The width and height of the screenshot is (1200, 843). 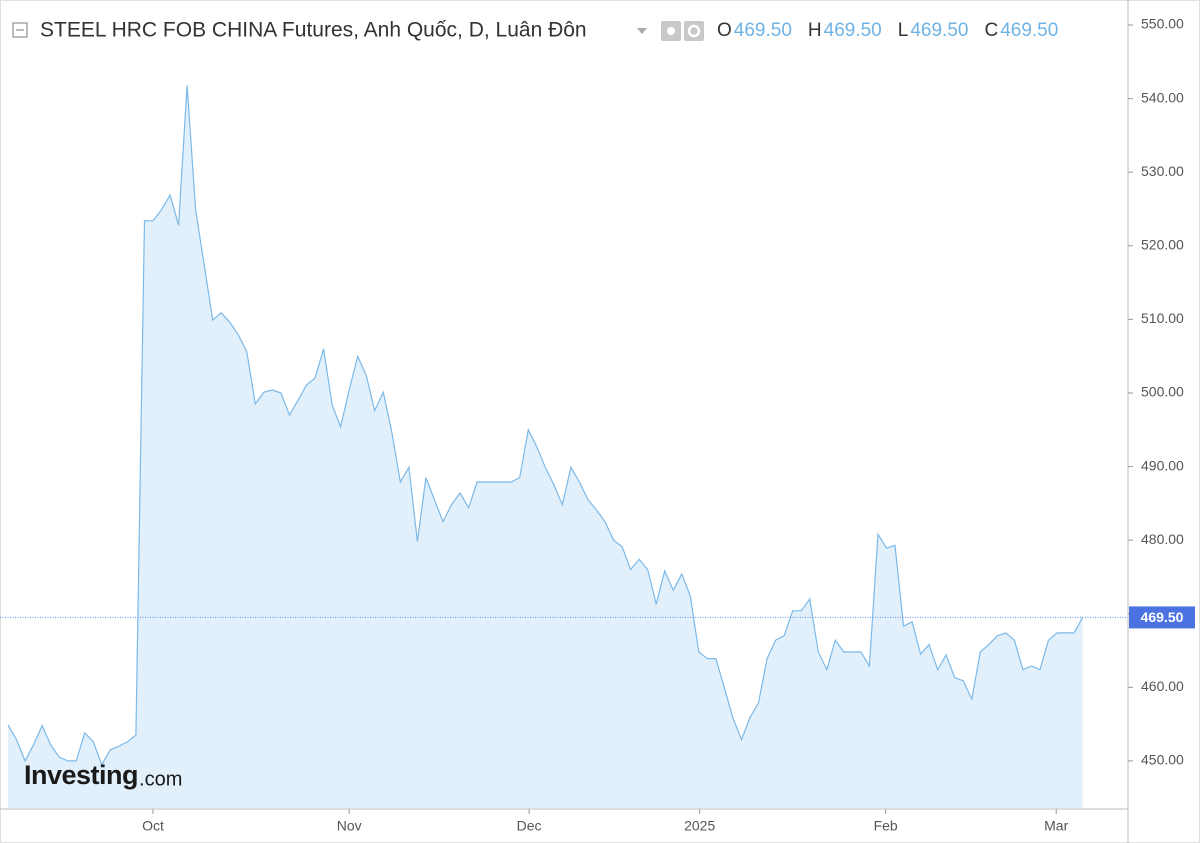 I want to click on last-price-box, so click(x=1162, y=617).